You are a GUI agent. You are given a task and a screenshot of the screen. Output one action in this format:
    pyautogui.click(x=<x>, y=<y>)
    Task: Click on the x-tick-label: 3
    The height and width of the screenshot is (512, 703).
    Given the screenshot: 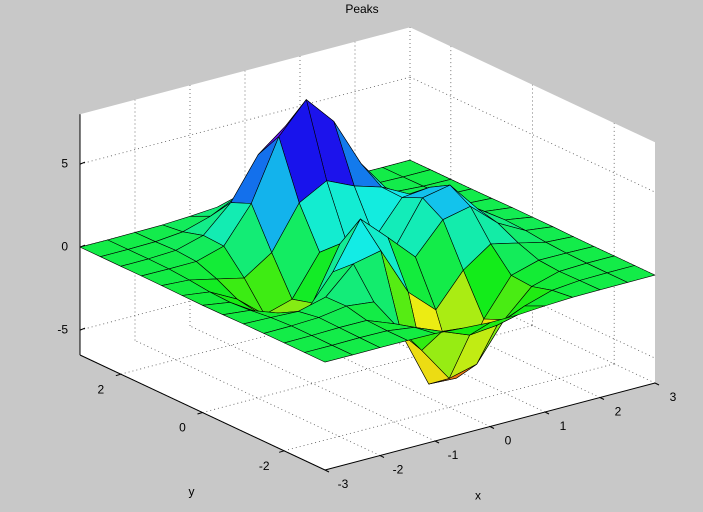 What is the action you would take?
    pyautogui.click(x=673, y=397)
    